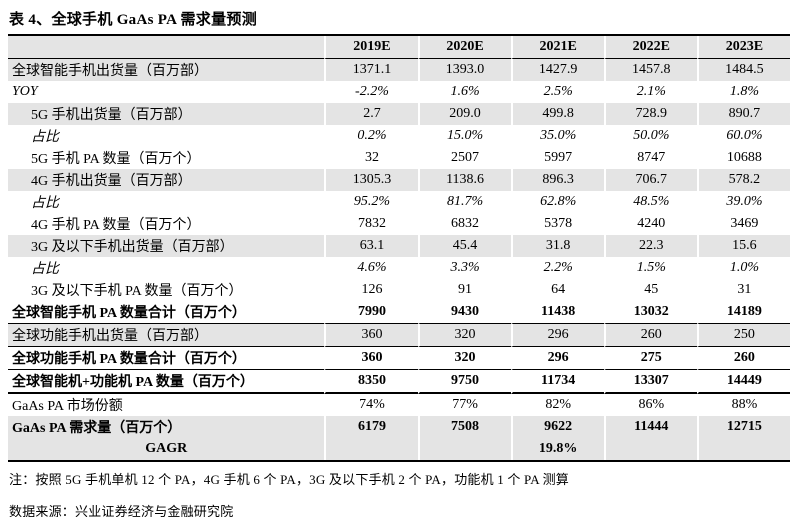 The height and width of the screenshot is (517, 797). I want to click on header-cell-year: 2022E, so click(650, 47).